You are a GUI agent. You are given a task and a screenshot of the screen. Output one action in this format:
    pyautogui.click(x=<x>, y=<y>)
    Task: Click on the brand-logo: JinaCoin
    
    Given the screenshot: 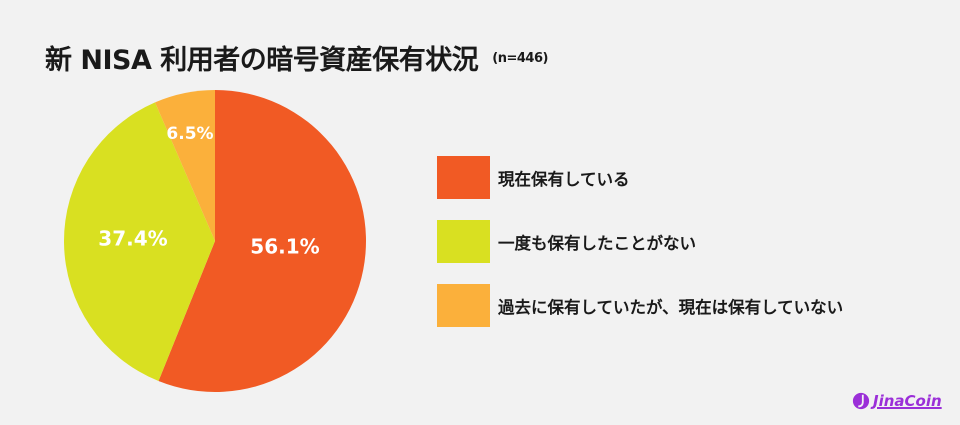 What is the action you would take?
    pyautogui.click(x=897, y=401)
    